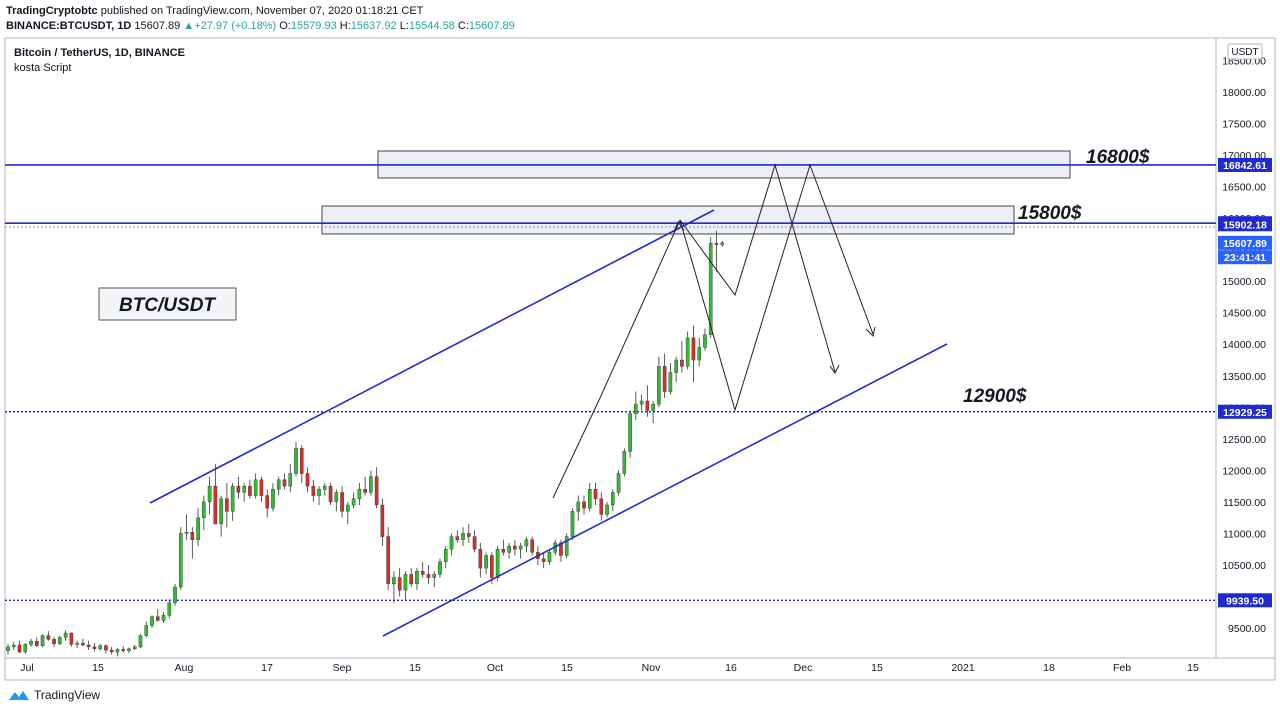 Image resolution: width=1280 pixels, height=712 pixels. I want to click on support-12900-label: 12900$, so click(995, 396).